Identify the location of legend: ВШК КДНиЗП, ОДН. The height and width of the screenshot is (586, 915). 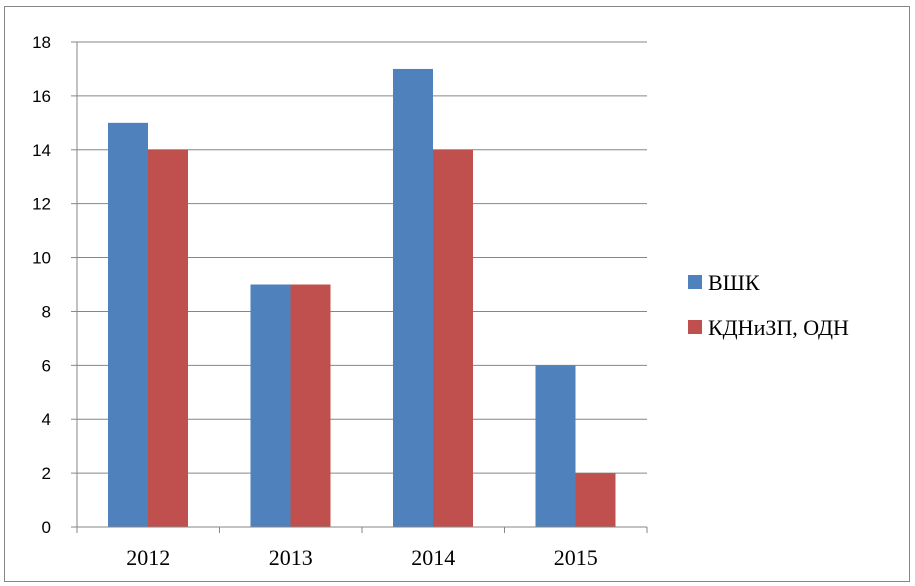
(768, 305).